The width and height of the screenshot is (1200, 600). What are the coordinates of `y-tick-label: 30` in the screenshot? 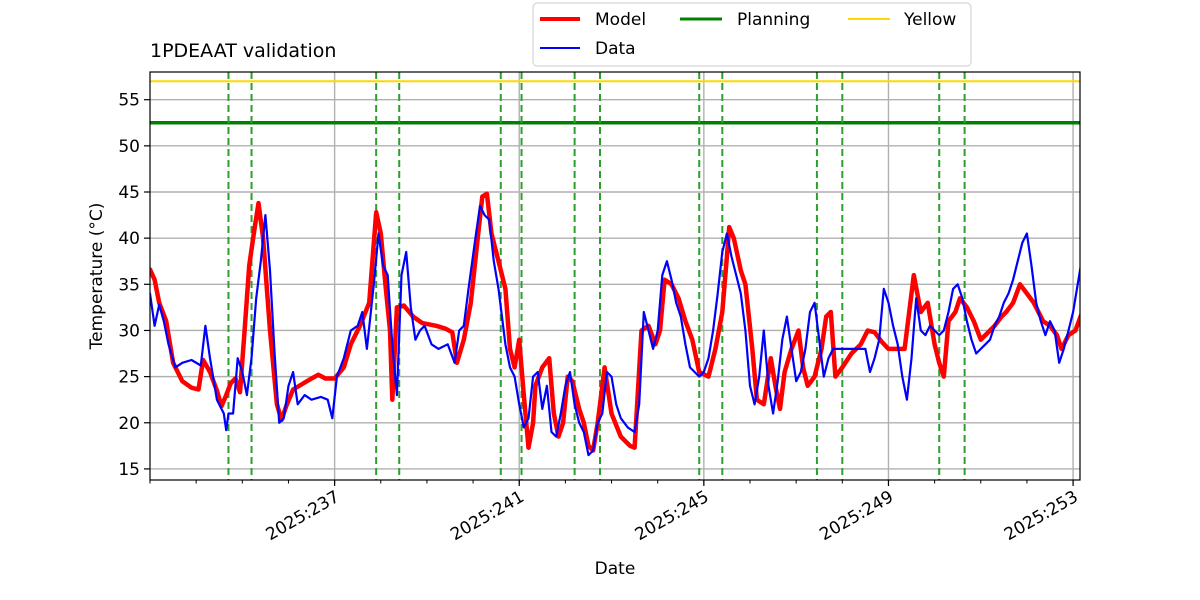 It's located at (129, 331).